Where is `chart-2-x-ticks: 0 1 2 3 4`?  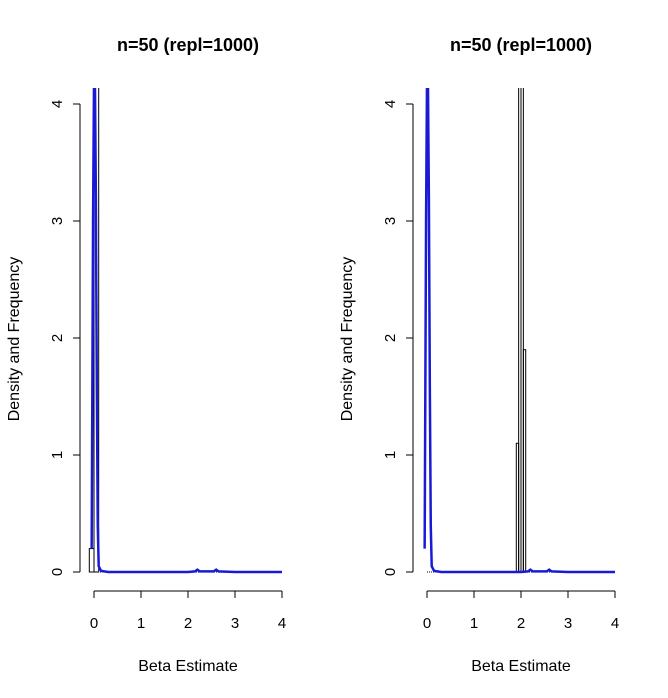
chart-2-x-ticks: 0 1 2 3 4 is located at coordinates (521, 611).